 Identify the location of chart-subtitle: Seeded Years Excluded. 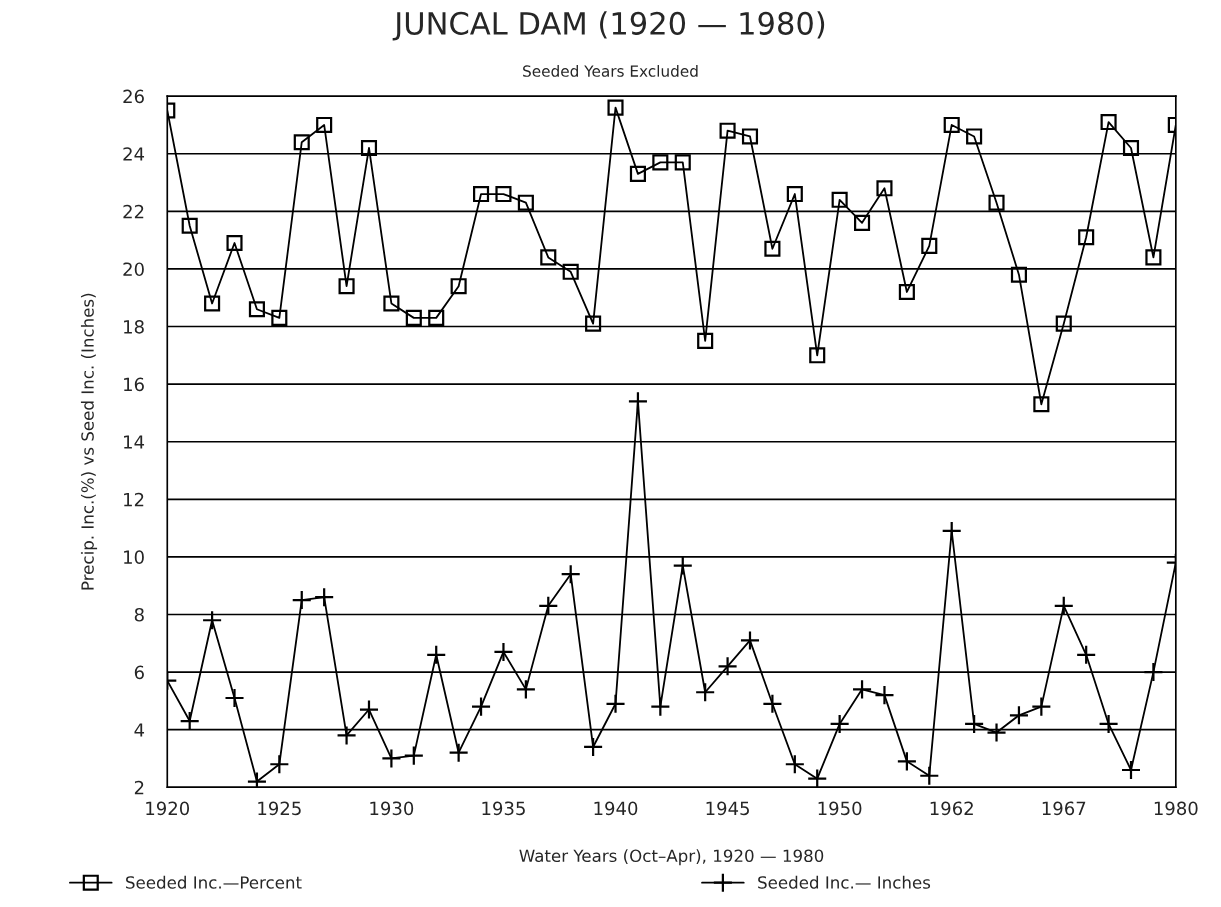
(610, 71).